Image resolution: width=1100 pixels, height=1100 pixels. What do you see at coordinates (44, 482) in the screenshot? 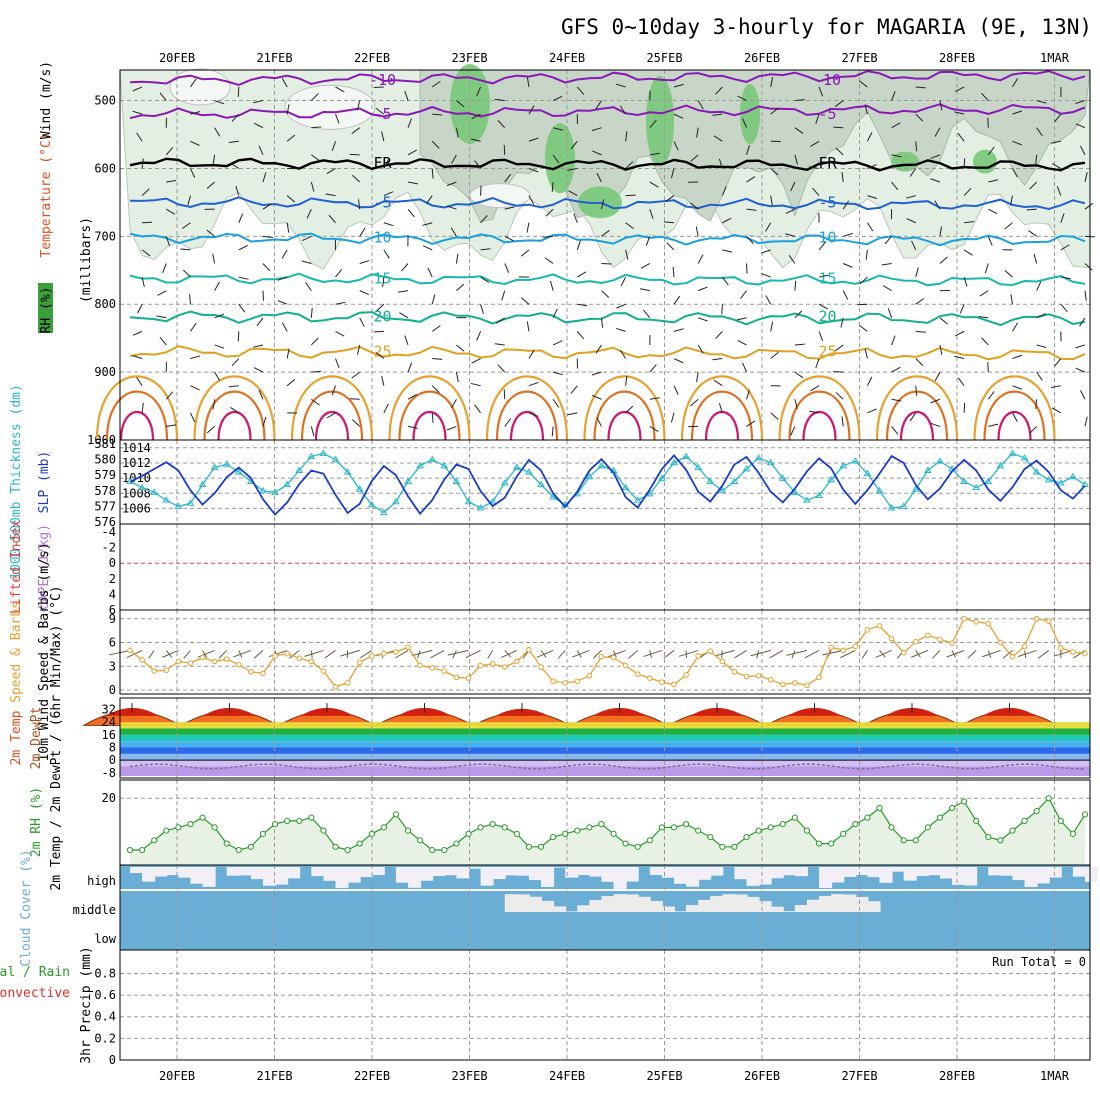
I see `ylabel-slp: SLP (mb)` at bounding box center [44, 482].